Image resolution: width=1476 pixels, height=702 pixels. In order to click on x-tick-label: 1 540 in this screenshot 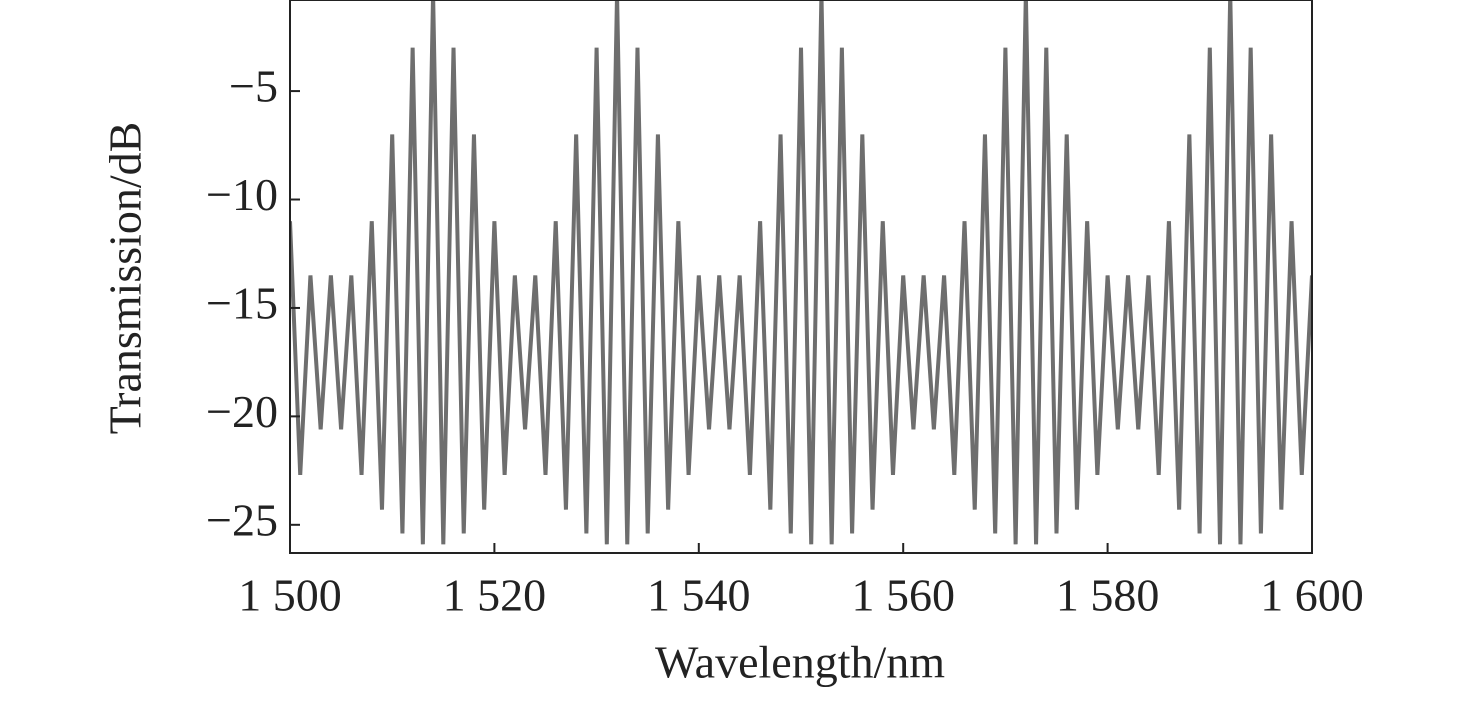, I will do `click(699, 595)`.